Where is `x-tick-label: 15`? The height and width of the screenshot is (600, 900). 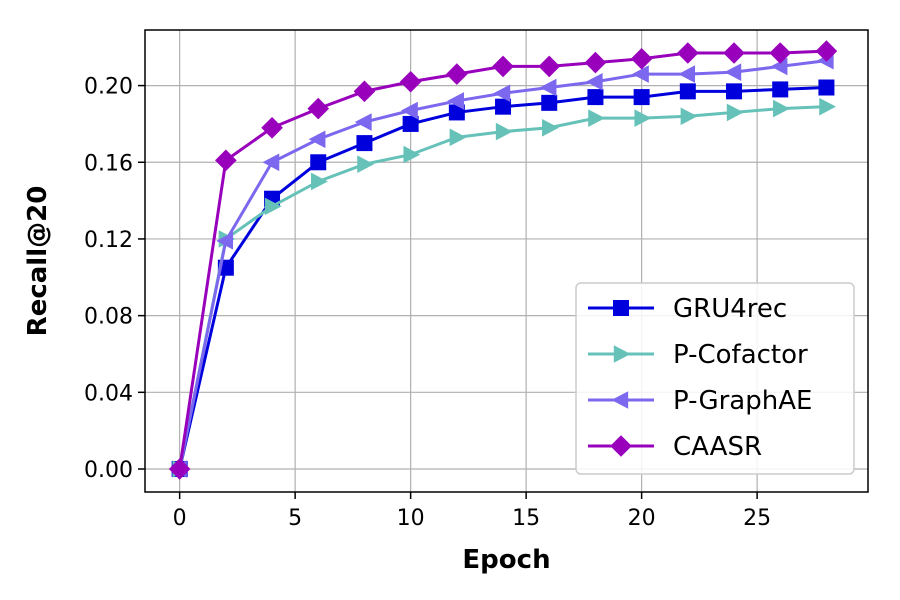 x-tick-label: 15 is located at coordinates (526, 518).